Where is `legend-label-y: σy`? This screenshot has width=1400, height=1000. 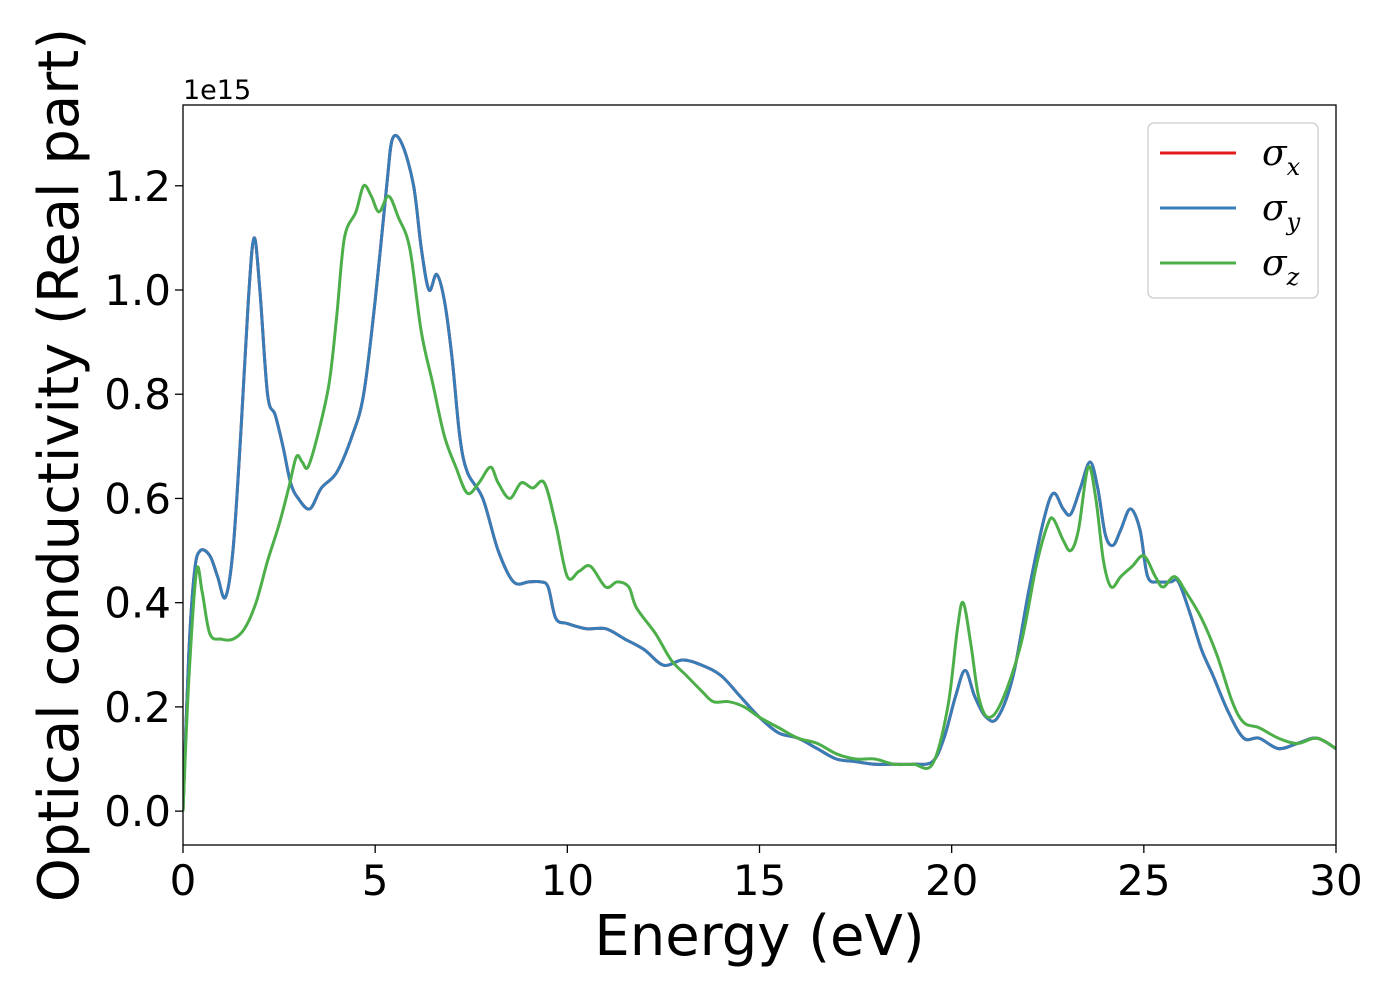 legend-label-y: σy is located at coordinates (1281, 212).